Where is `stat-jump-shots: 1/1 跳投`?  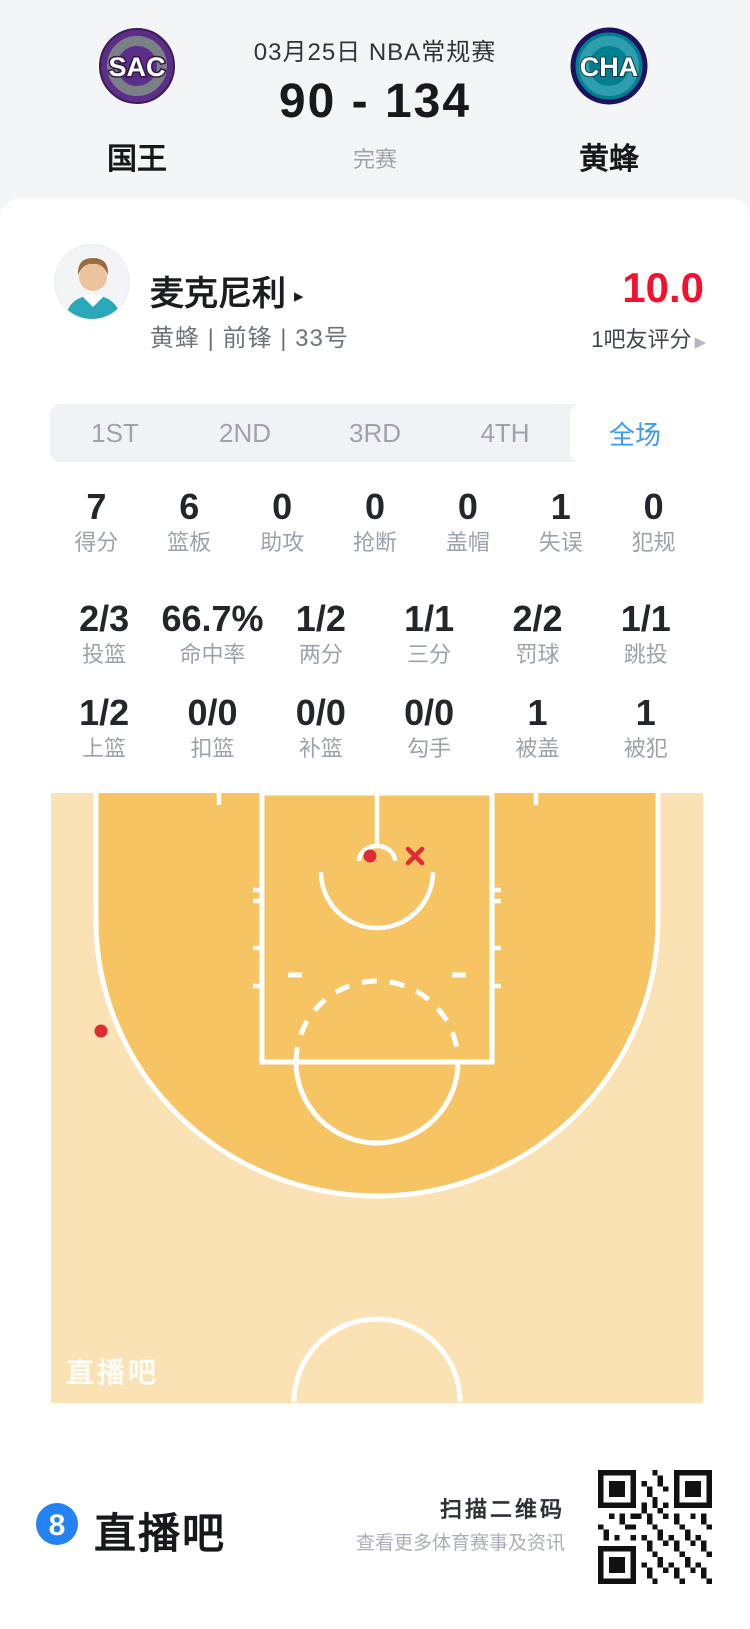
stat-jump-shots: 1/1 跳投 is located at coordinates (645, 632).